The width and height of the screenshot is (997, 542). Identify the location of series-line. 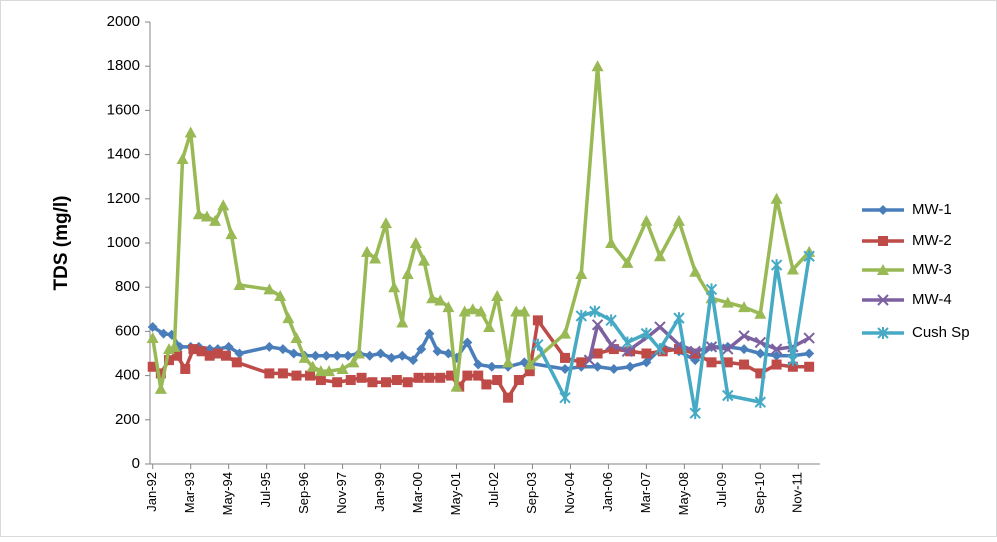
(673, 335).